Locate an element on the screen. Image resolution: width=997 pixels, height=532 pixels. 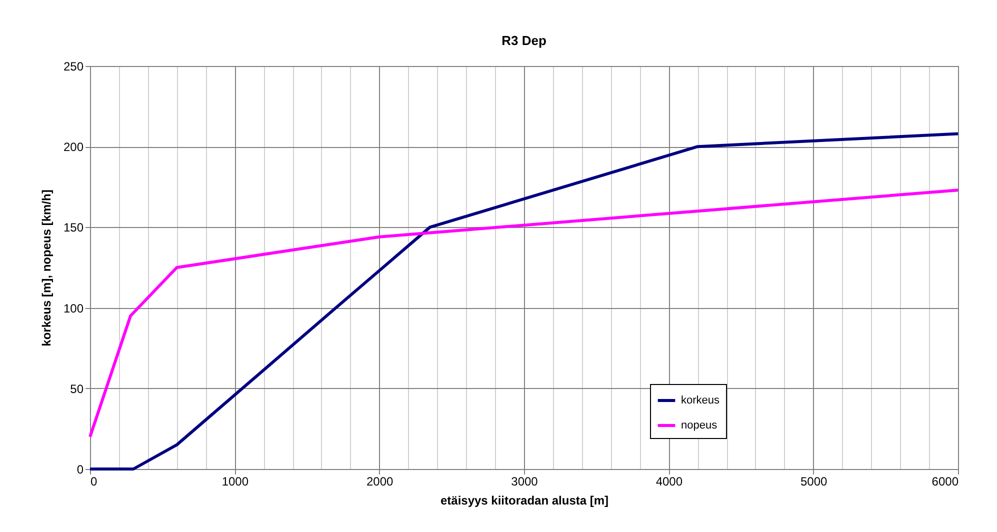
x-tick-label: 3000 is located at coordinates (524, 481).